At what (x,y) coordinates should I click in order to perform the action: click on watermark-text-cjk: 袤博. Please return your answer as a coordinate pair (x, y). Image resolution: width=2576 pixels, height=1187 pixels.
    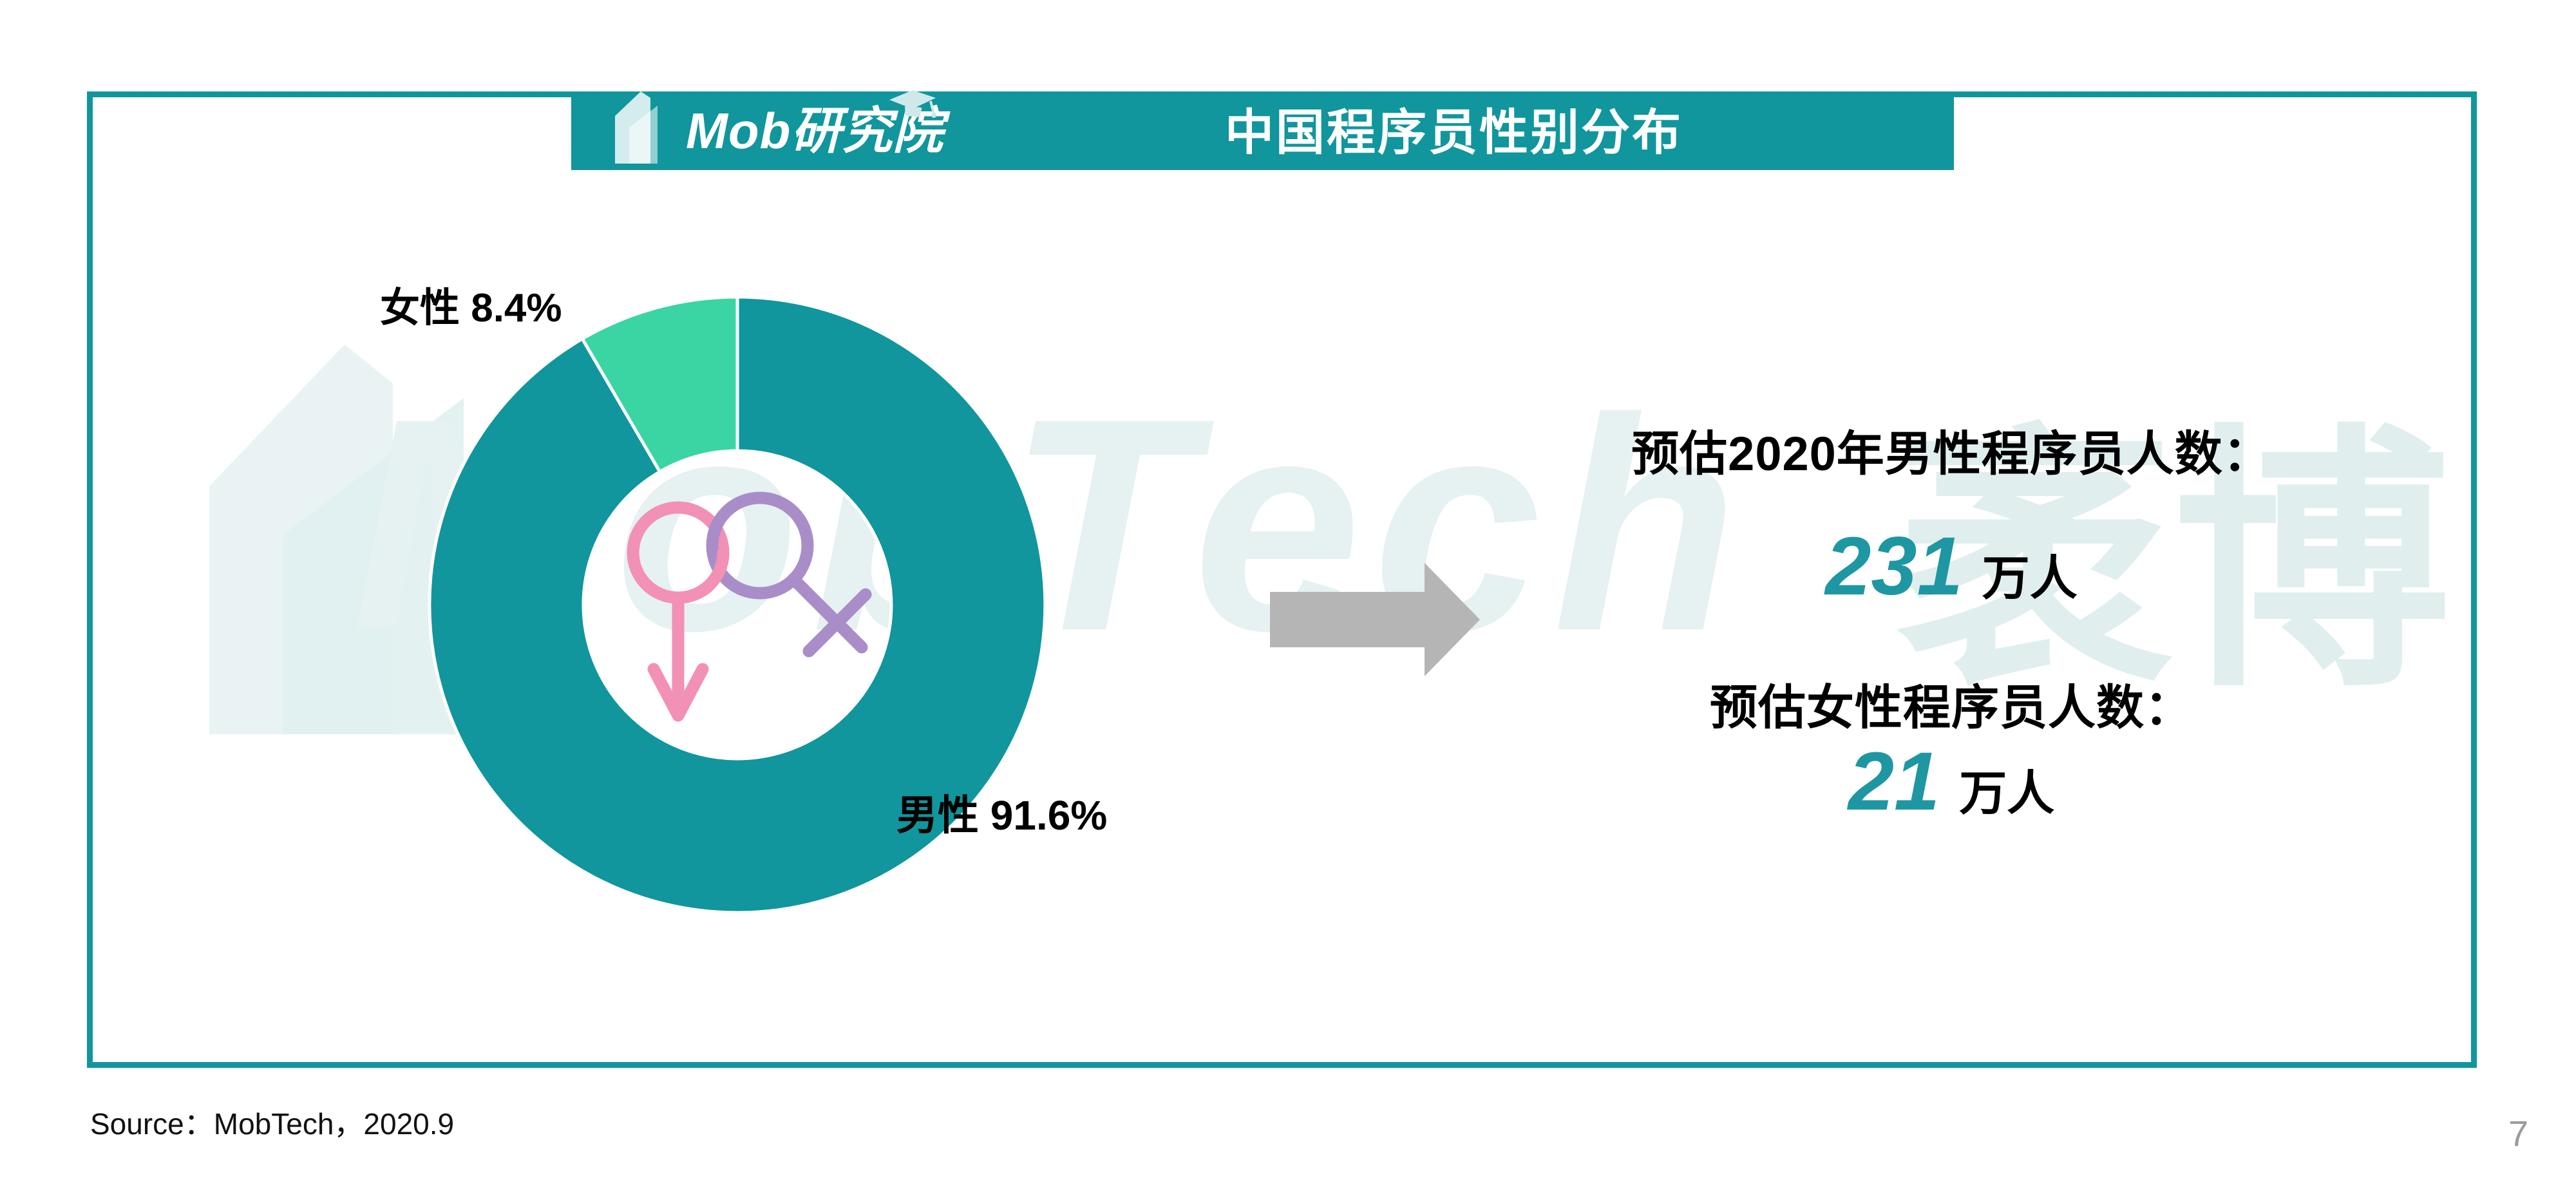
    Looking at the image, I should click on (2173, 563).